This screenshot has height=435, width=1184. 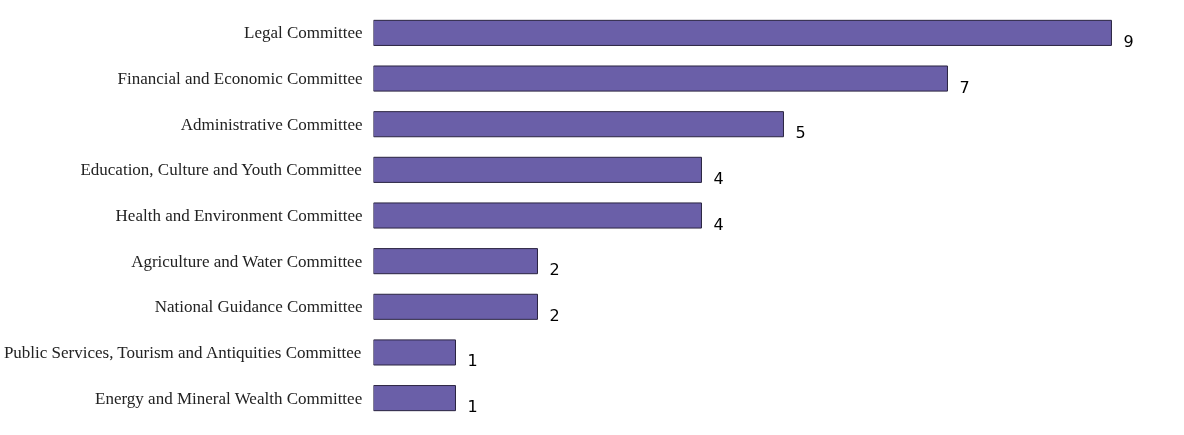 What do you see at coordinates (258, 307) in the screenshot?
I see `y-tick-label: National Guidance Committee` at bounding box center [258, 307].